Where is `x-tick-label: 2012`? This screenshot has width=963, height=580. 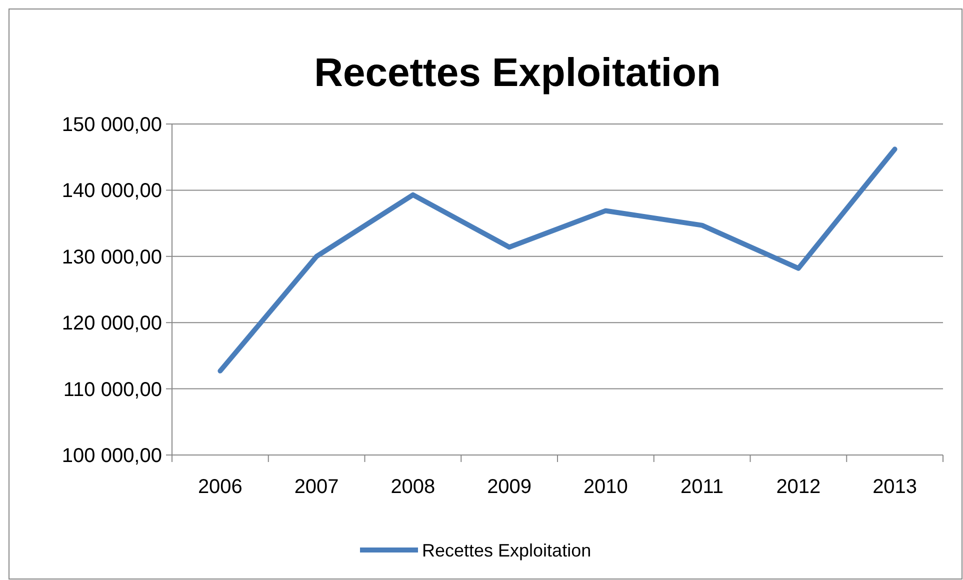
x-tick-label: 2012 is located at coordinates (798, 487).